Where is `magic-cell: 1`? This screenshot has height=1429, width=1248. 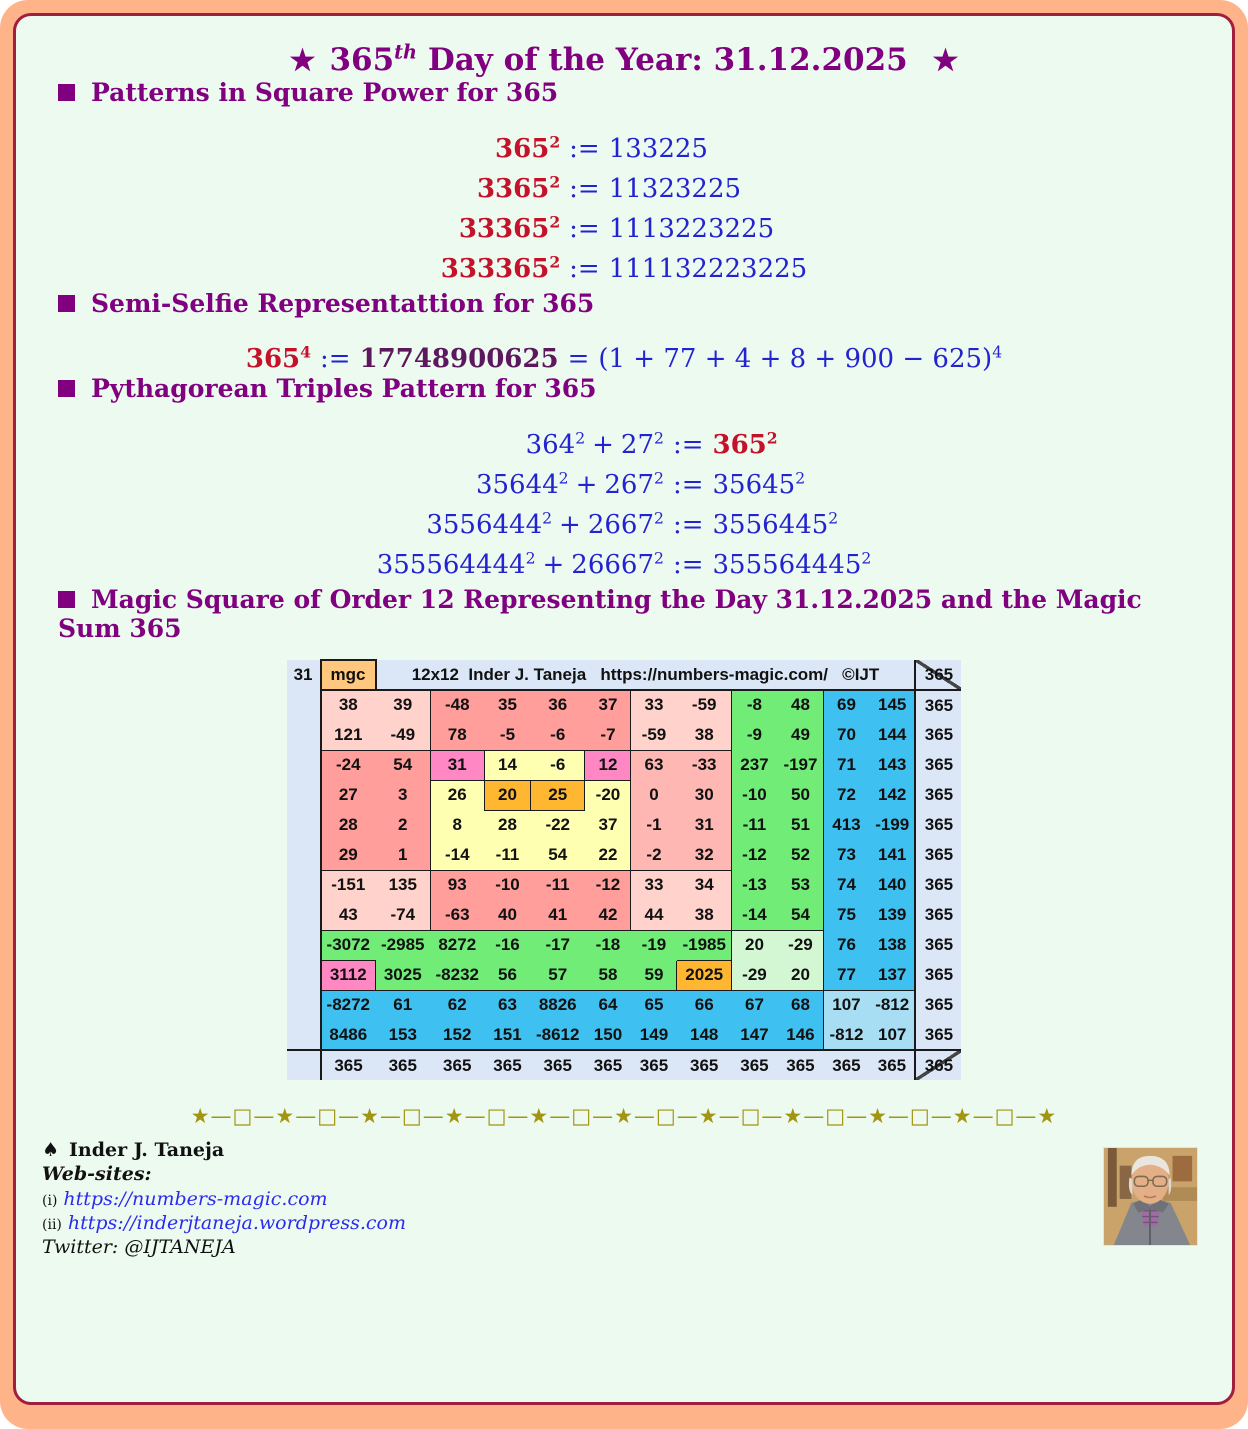
magic-cell: 1 is located at coordinates (403, 855).